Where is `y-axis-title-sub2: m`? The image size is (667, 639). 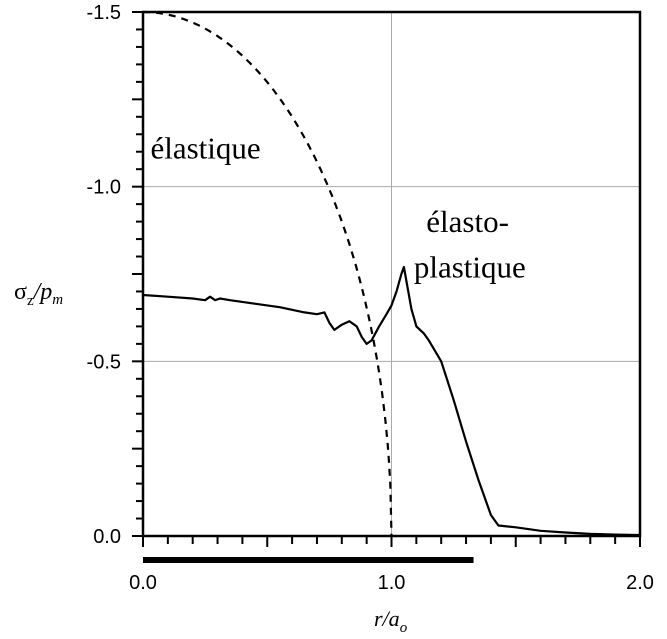
y-axis-title-sub2: m is located at coordinates (57, 300).